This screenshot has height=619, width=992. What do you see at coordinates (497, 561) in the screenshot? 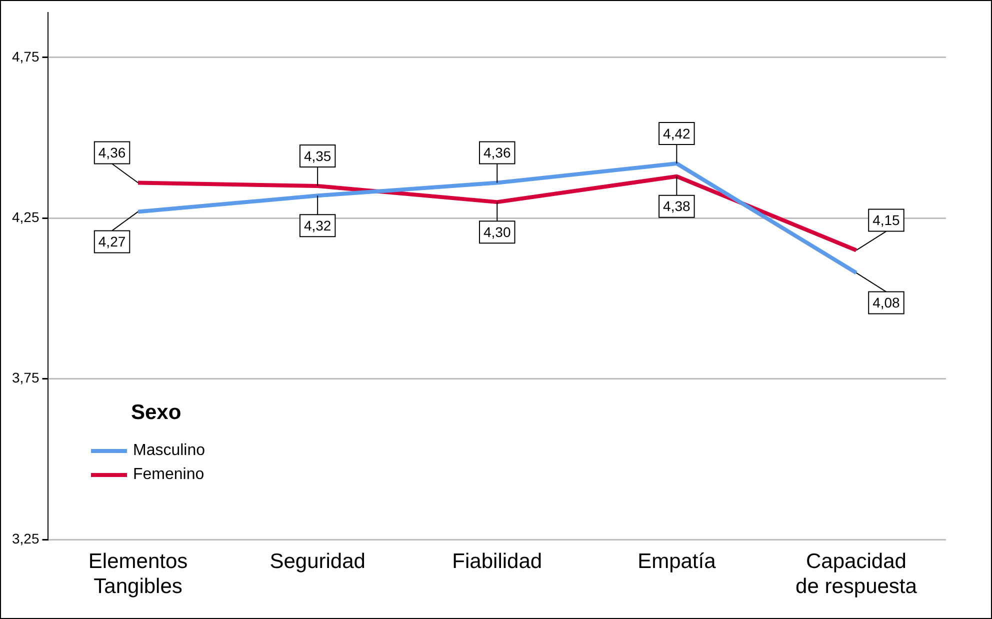
I see `x-tick-label: Fiabilidad` at bounding box center [497, 561].